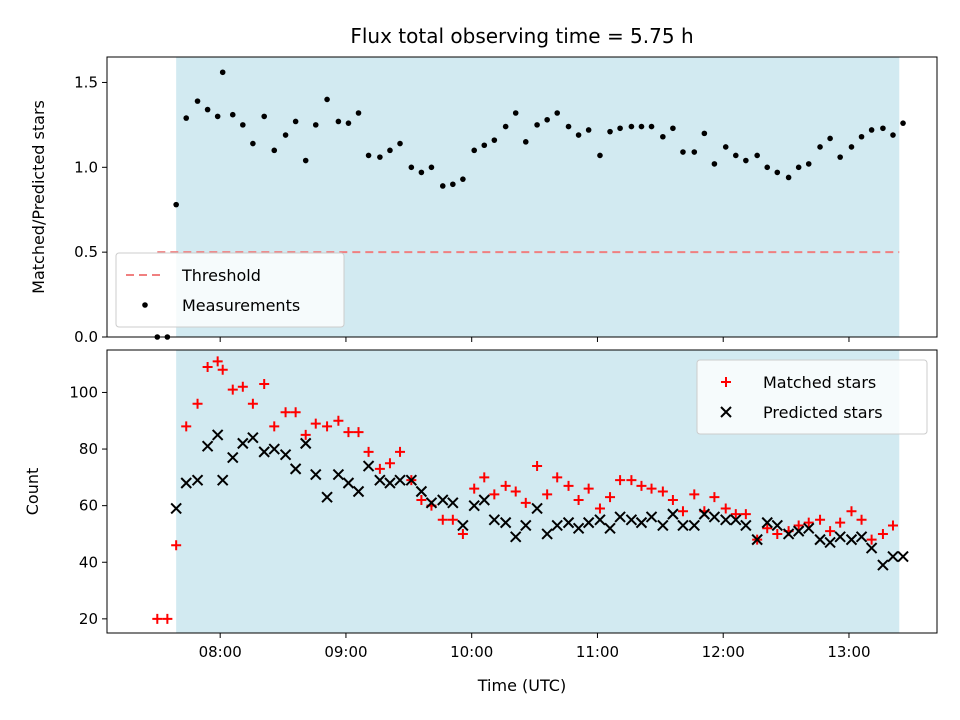 The height and width of the screenshot is (720, 960). What do you see at coordinates (819, 382) in the screenshot?
I see `legend-label: Matched stars` at bounding box center [819, 382].